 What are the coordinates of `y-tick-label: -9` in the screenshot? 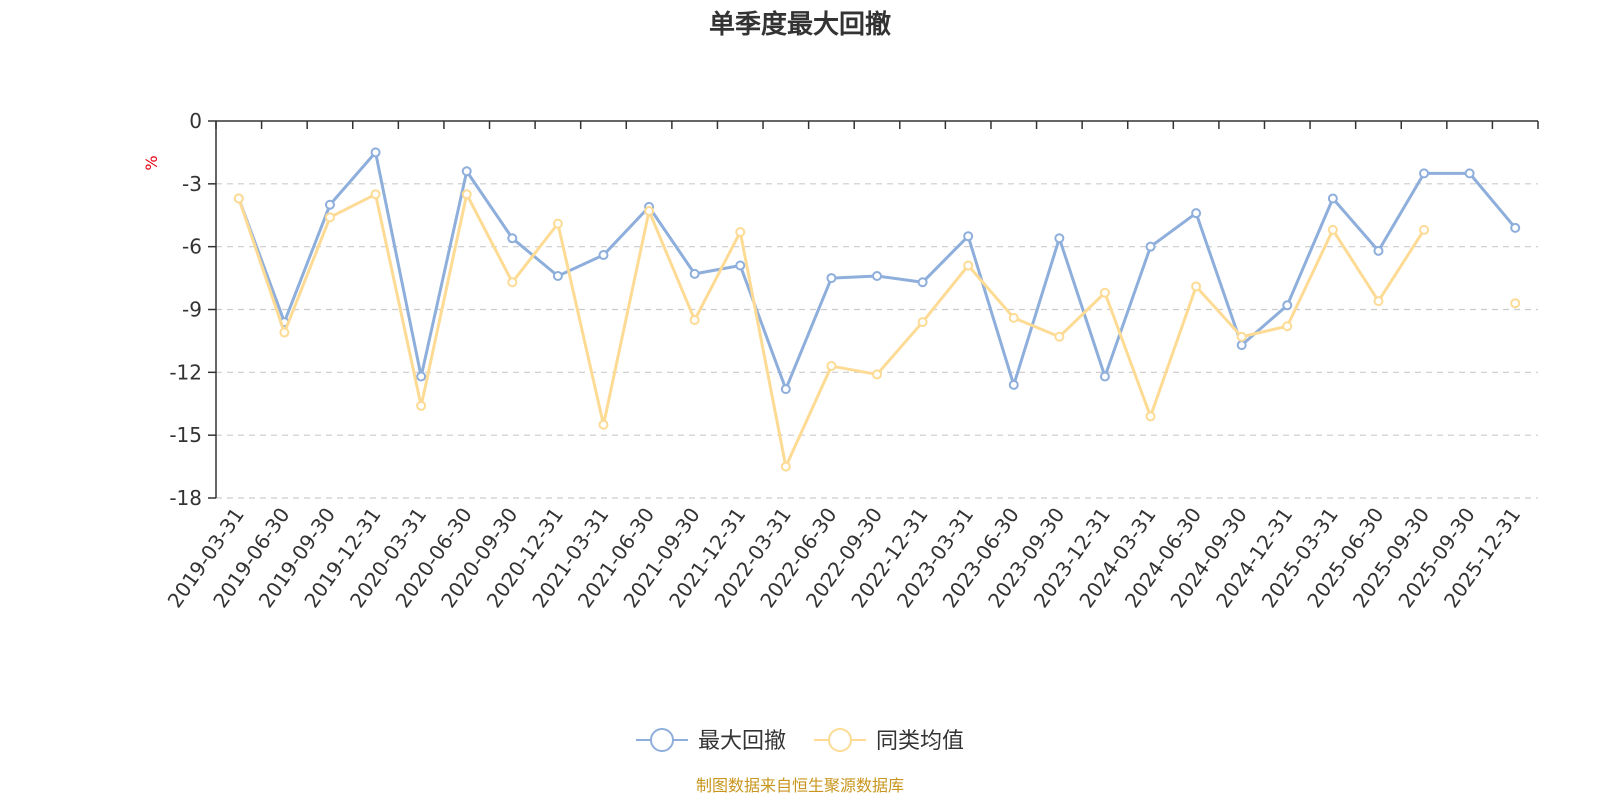 It's located at (192, 310).